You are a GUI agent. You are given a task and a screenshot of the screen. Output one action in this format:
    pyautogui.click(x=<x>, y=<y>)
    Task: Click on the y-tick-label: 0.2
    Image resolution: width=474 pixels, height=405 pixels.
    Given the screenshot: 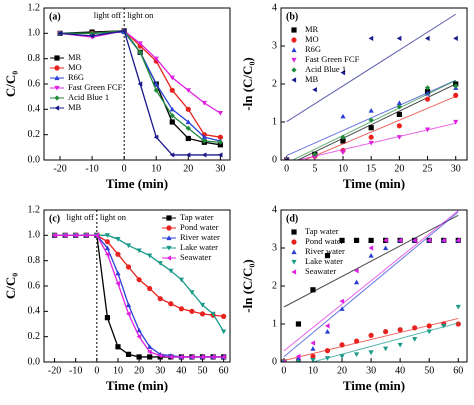 What is the action you would take?
    pyautogui.click(x=34, y=336)
    